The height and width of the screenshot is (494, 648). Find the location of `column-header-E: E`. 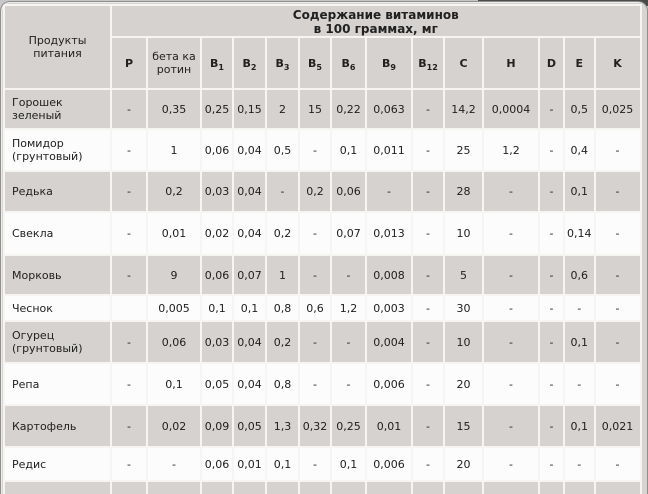

column-header-E: E is located at coordinates (579, 63).